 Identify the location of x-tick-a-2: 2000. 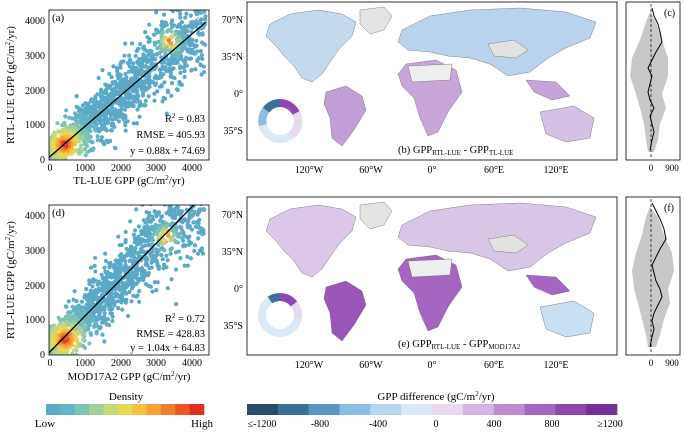
(121, 168).